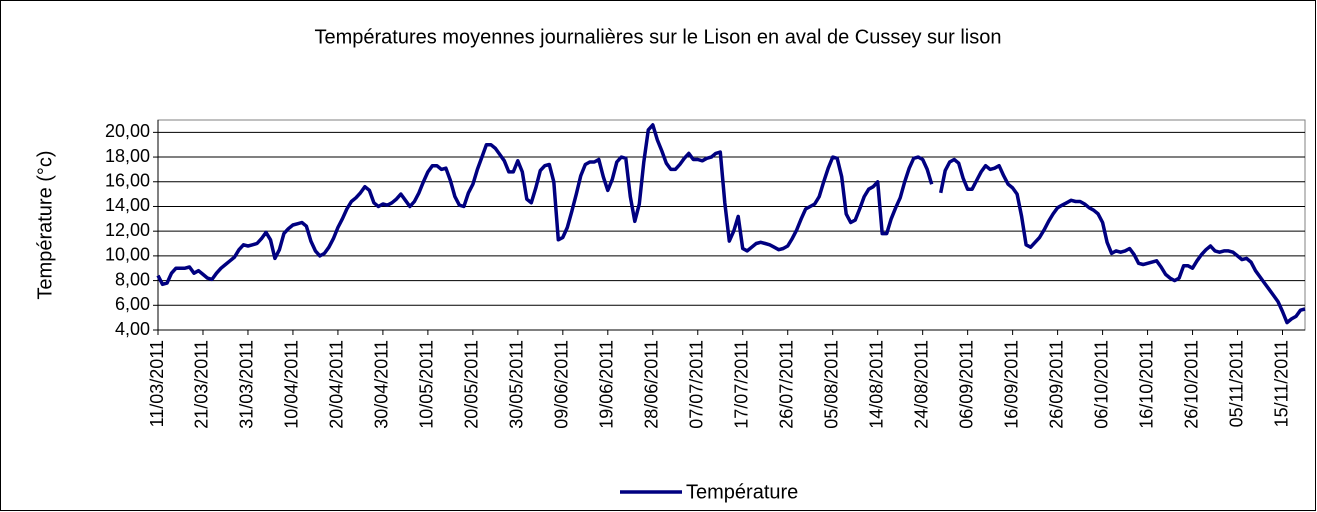 The height and width of the screenshot is (512, 1317). I want to click on x-tick-label: 14/08/2011, so click(876, 384).